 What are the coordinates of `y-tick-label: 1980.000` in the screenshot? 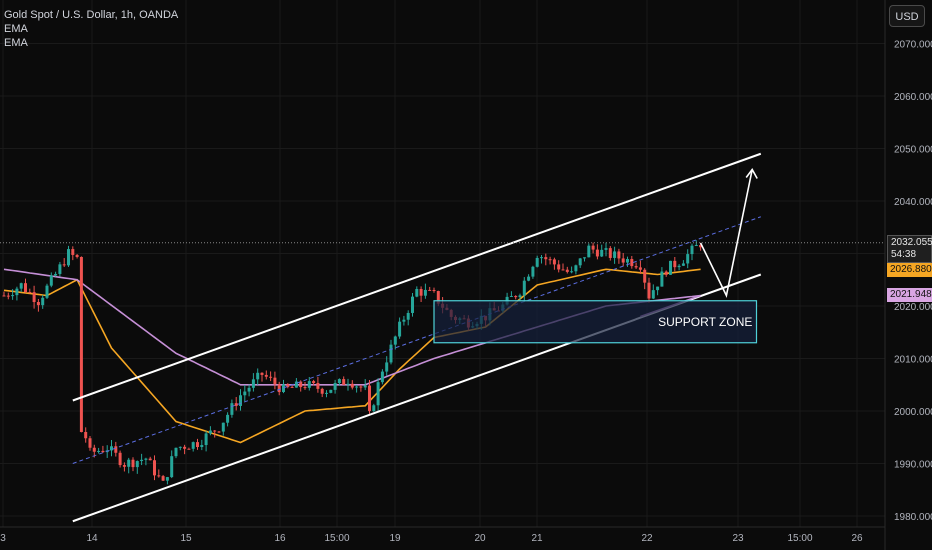 It's located at (913, 517).